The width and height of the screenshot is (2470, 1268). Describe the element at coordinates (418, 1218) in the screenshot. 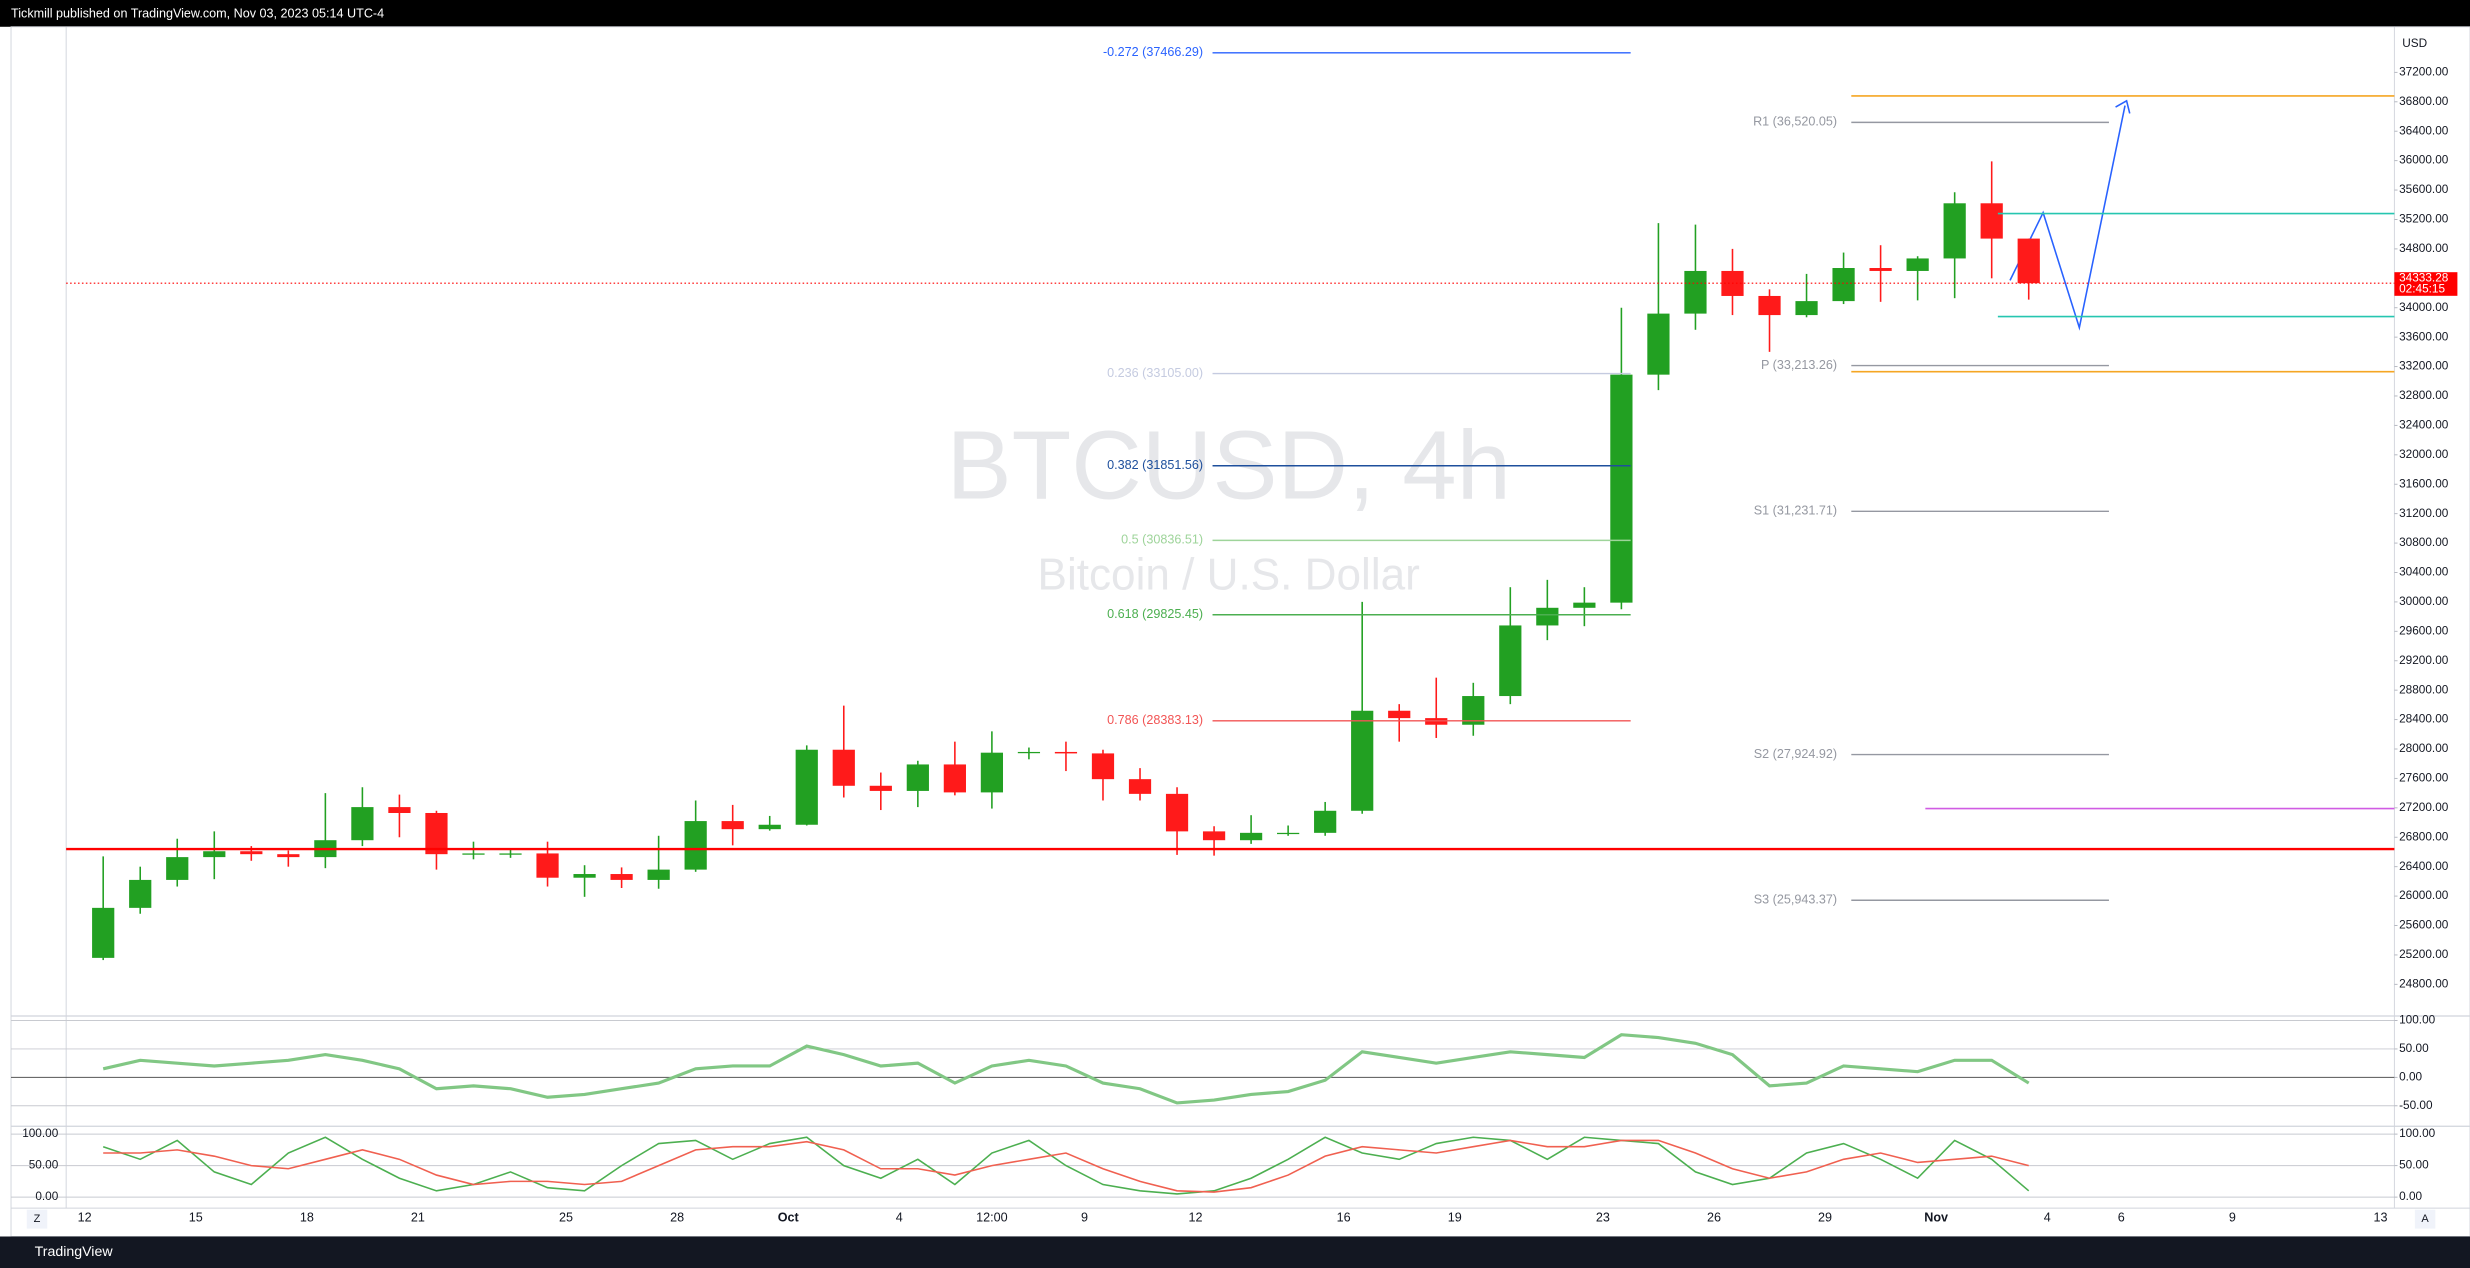

I see `x-tick-label: 21` at that location.